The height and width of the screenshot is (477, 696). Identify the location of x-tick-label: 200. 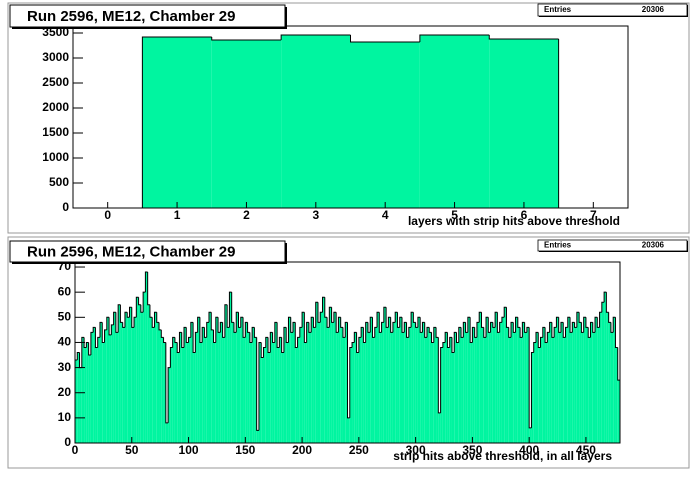
(302, 450).